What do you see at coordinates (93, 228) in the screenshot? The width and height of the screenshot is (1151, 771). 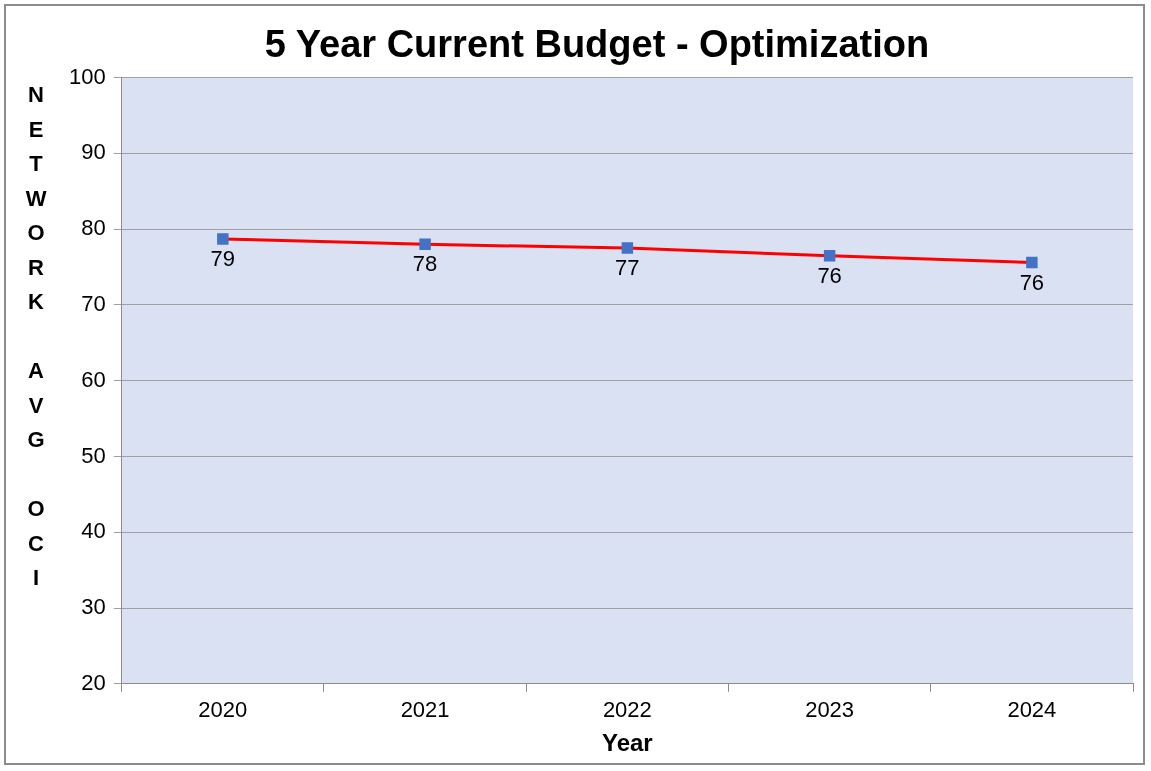 I see `y-tick-label: 80` at bounding box center [93, 228].